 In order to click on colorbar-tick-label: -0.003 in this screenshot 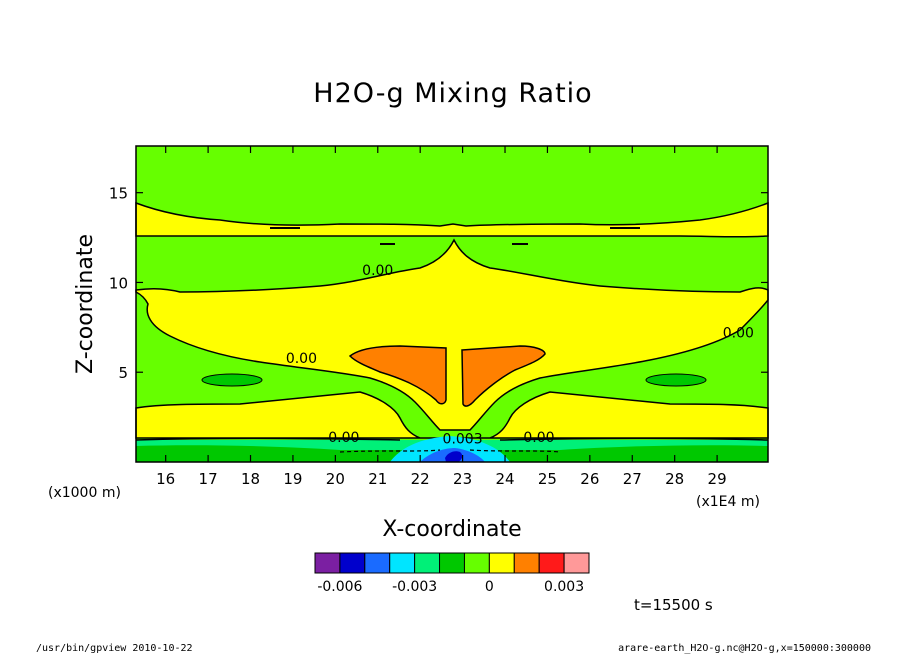, I will do `click(414, 587)`.